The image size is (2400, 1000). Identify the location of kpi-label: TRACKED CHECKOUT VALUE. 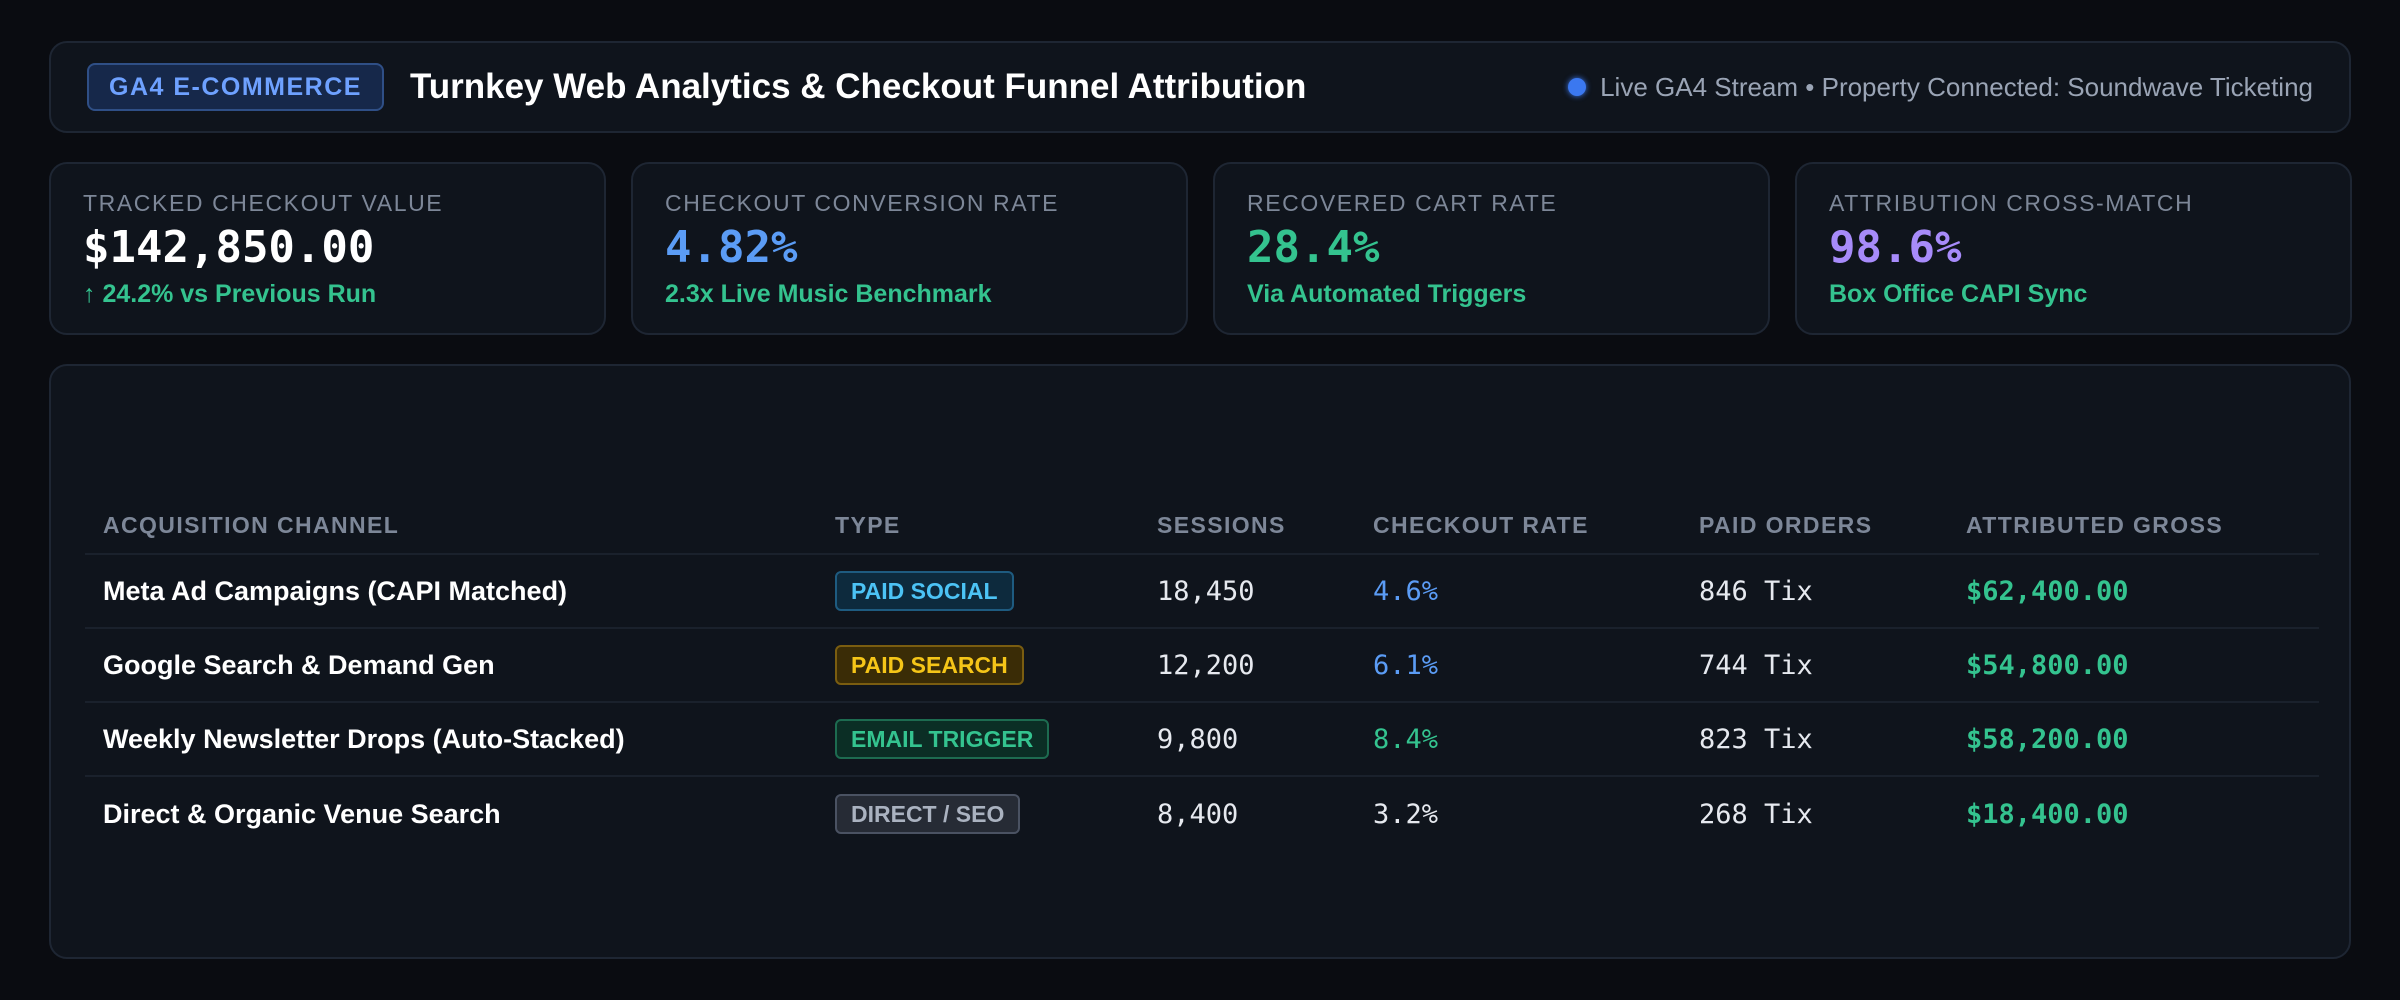
(263, 203).